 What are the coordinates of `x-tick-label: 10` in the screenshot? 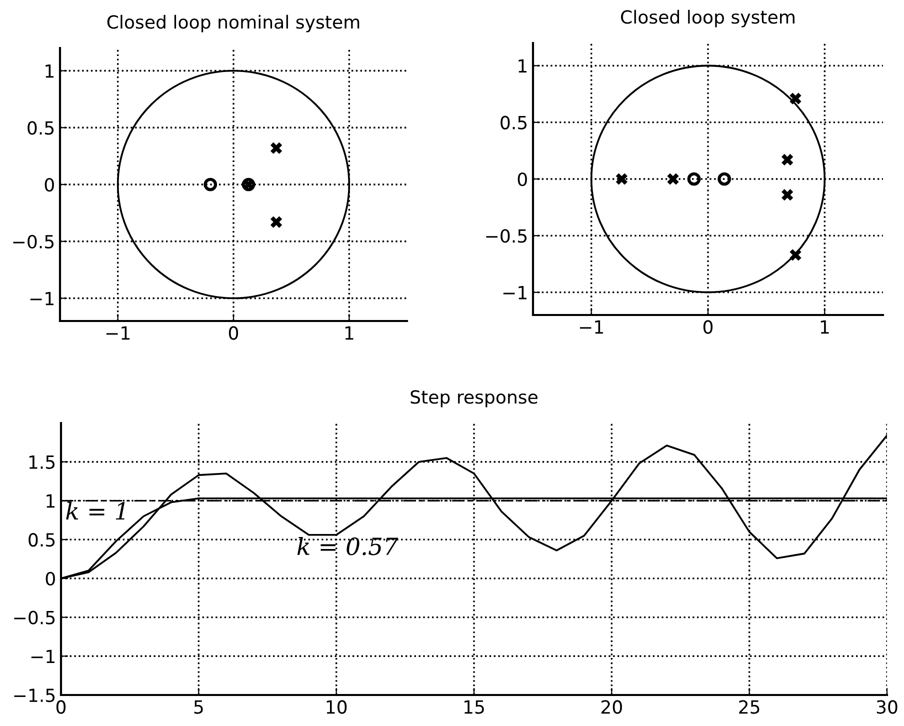 It's located at (336, 707).